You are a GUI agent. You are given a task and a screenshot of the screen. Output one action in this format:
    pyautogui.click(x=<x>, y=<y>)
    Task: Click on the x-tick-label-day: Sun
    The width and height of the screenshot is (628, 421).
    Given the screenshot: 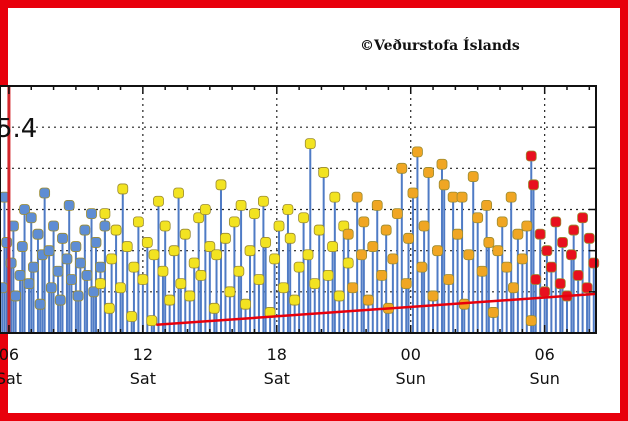 What is the action you would take?
    pyautogui.click(x=544, y=378)
    